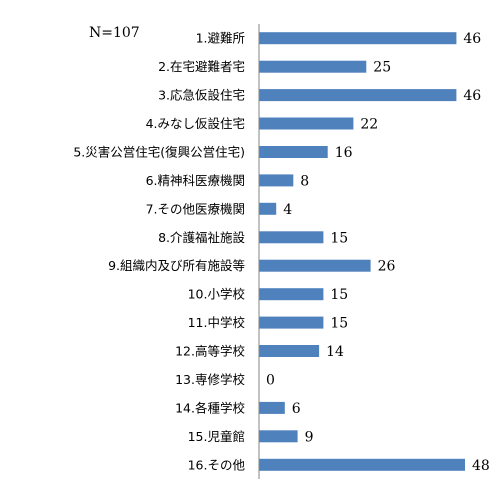  Describe the element at coordinates (335, 352) in the screenshot. I see `value-label-12: 14` at that location.